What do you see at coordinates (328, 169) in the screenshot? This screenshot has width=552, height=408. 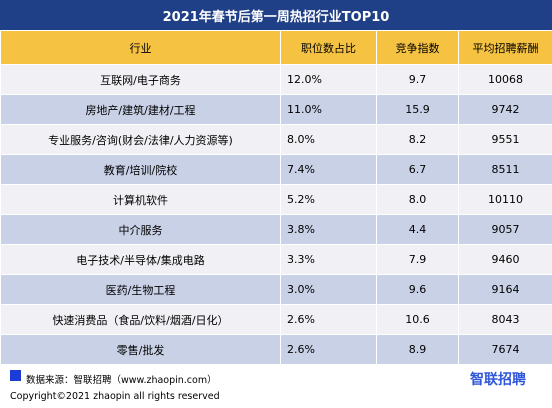 I see `share-cell: 7.4%` at bounding box center [328, 169].